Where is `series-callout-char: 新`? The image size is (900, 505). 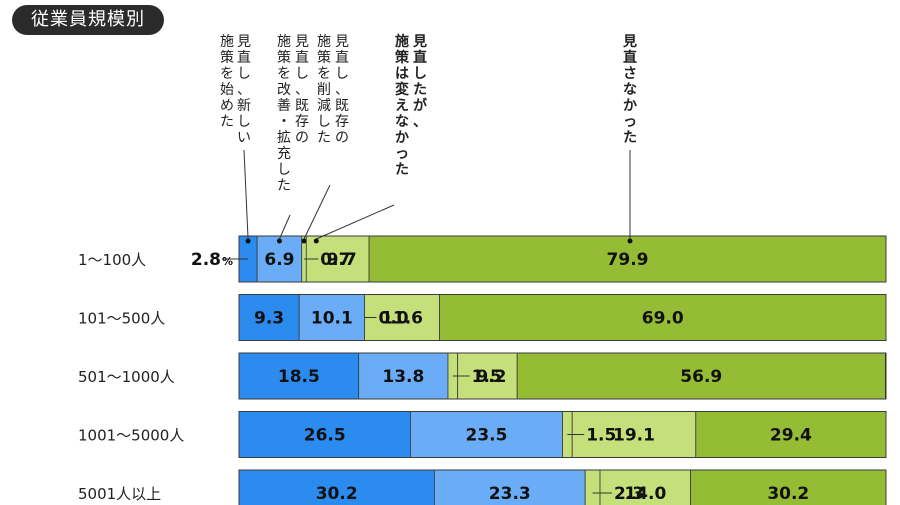 series-callout-char: 新 is located at coordinates (244, 106).